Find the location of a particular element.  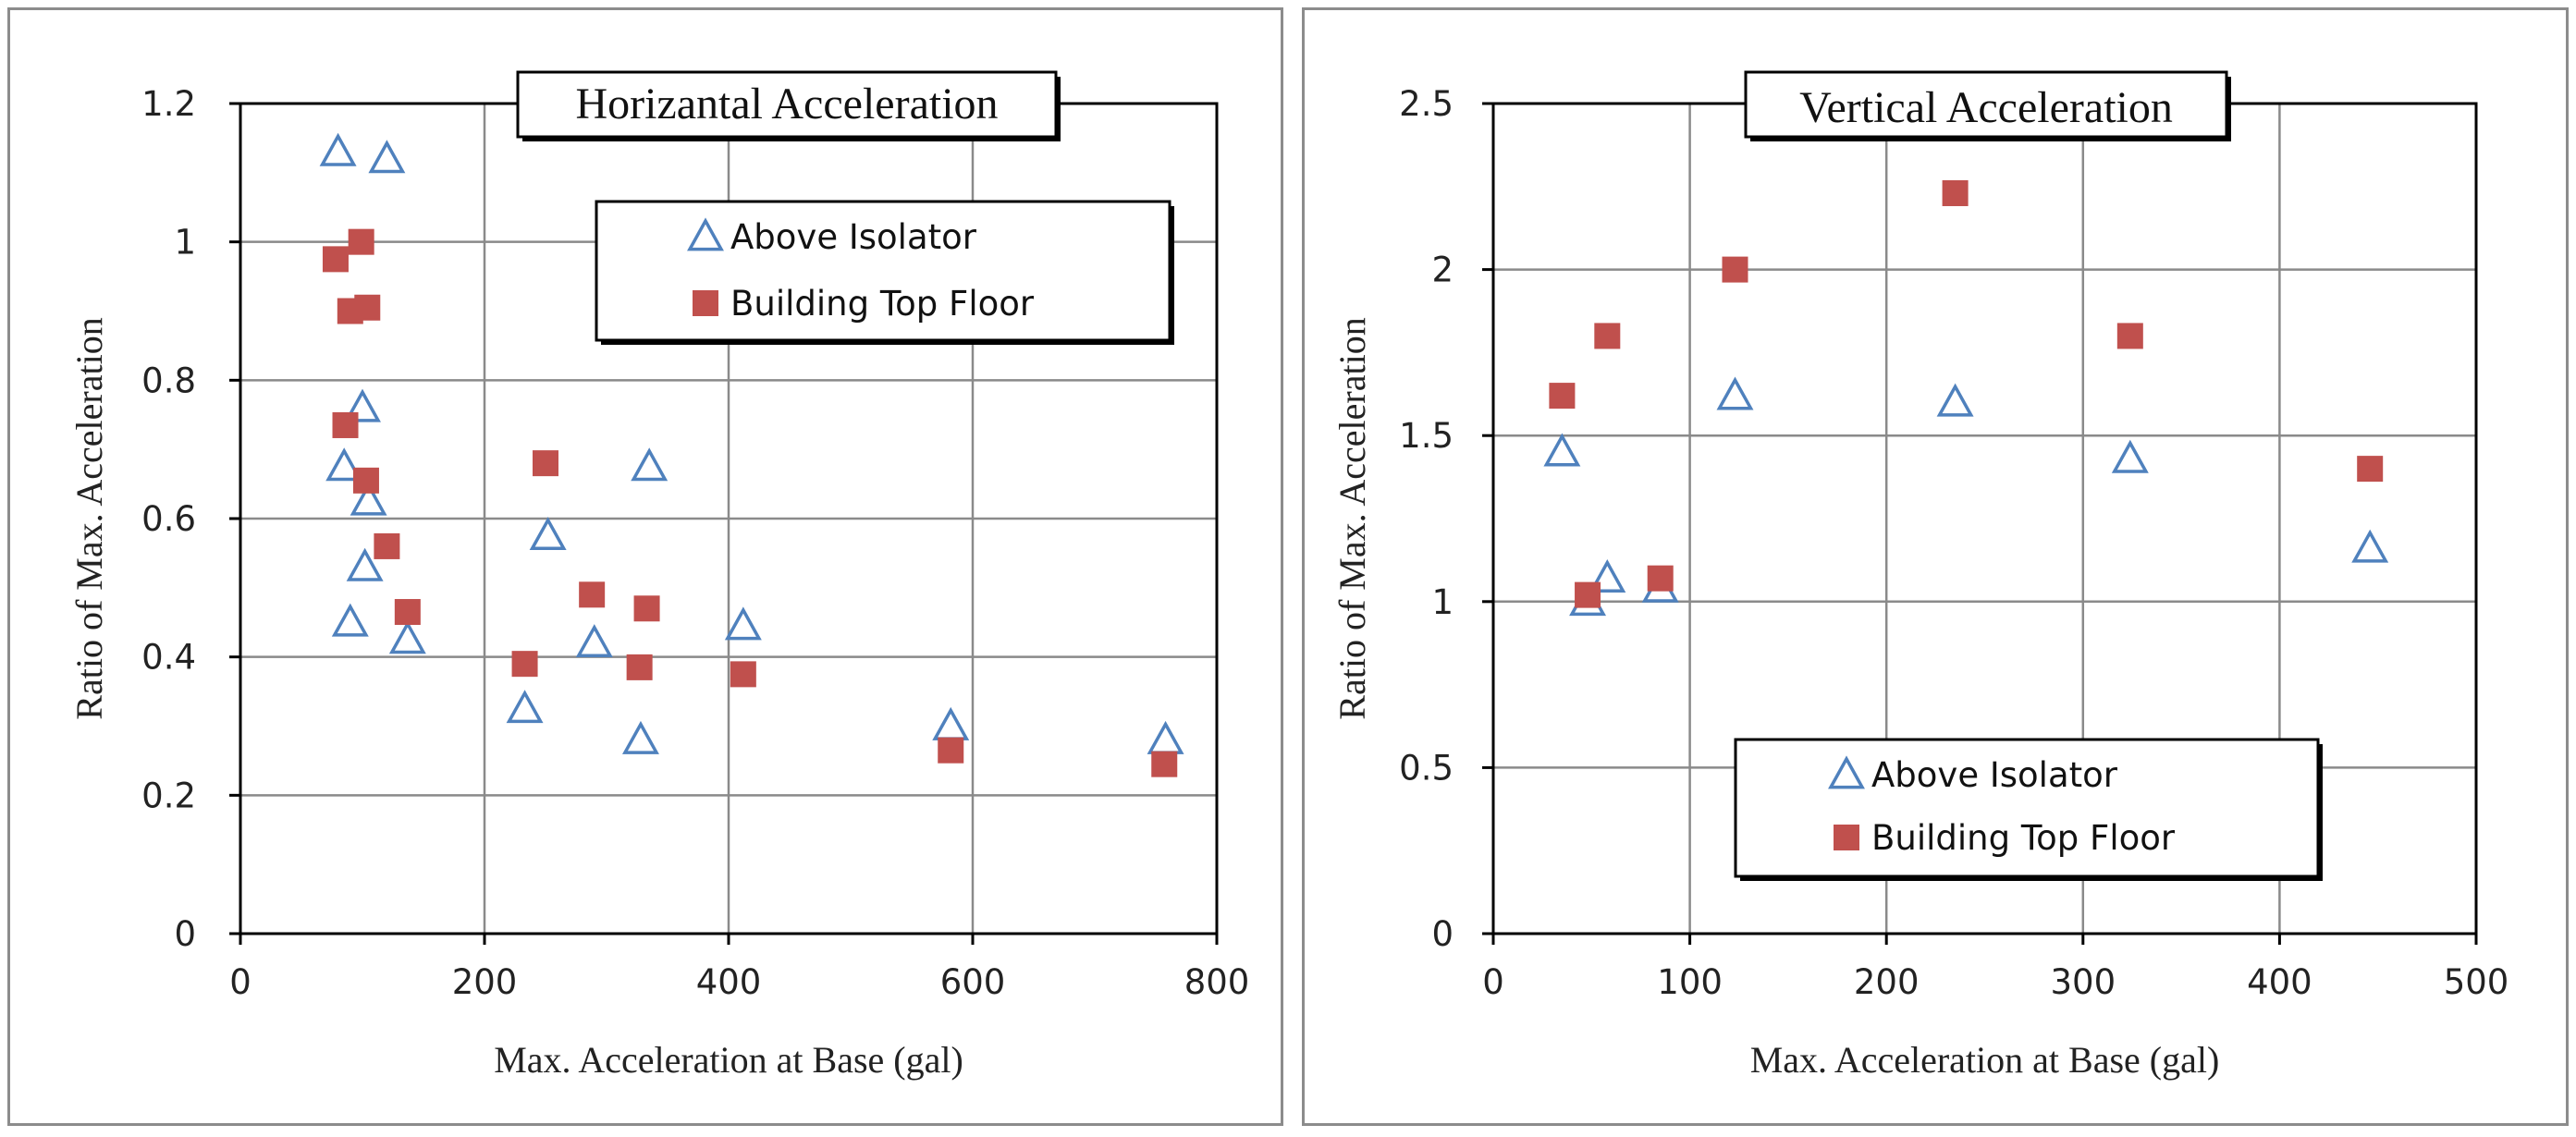

chart-title: Vertical Acceleration is located at coordinates (1986, 107).